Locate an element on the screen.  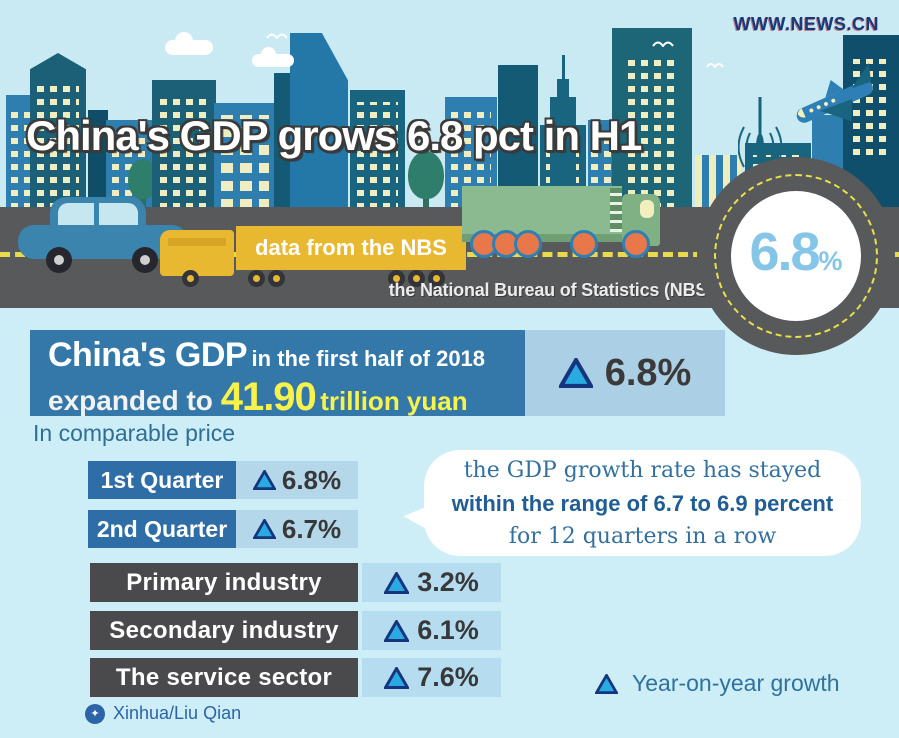
quarter-value: 6.7% is located at coordinates (297, 529).